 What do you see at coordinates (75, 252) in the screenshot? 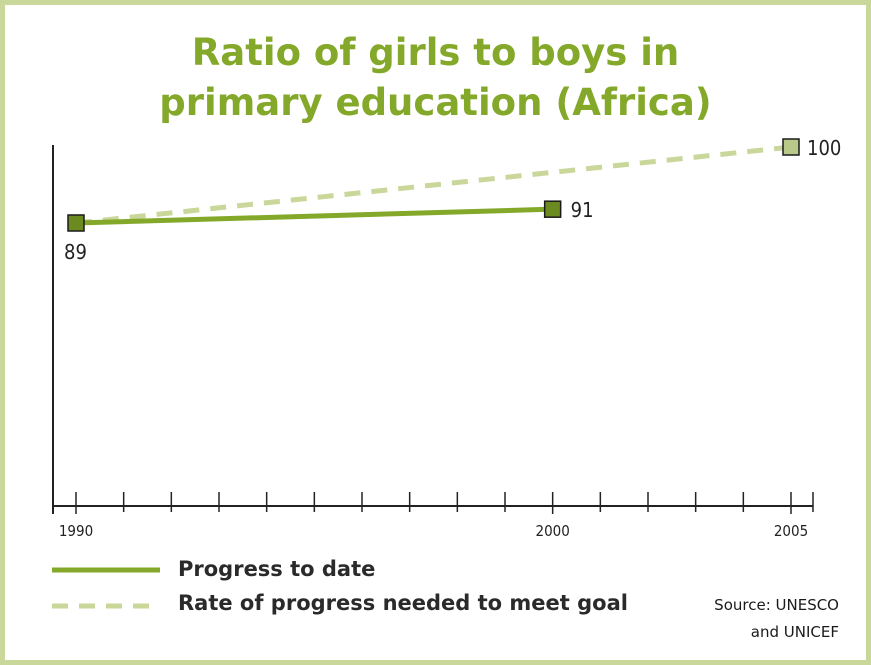
I see `data-label-89: 89` at bounding box center [75, 252].